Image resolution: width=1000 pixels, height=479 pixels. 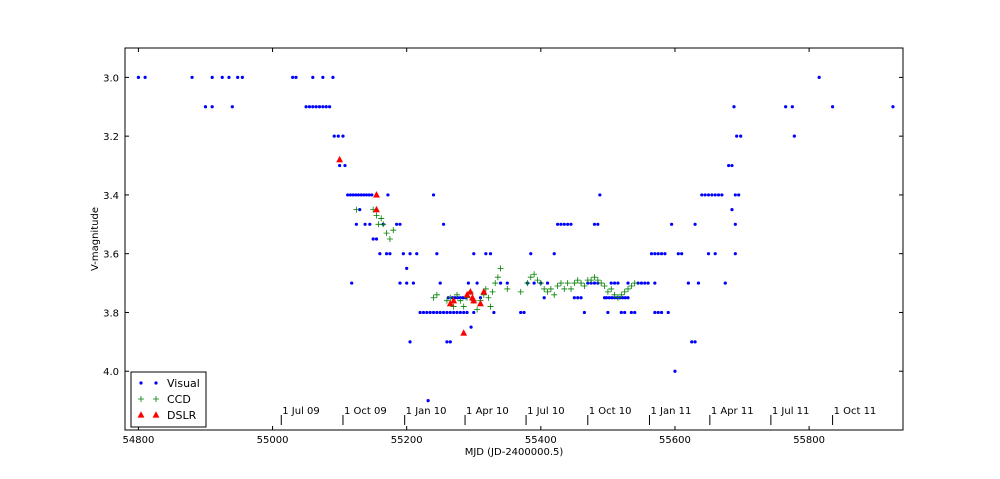 I want to click on series-ccd, so click(x=495, y=259).